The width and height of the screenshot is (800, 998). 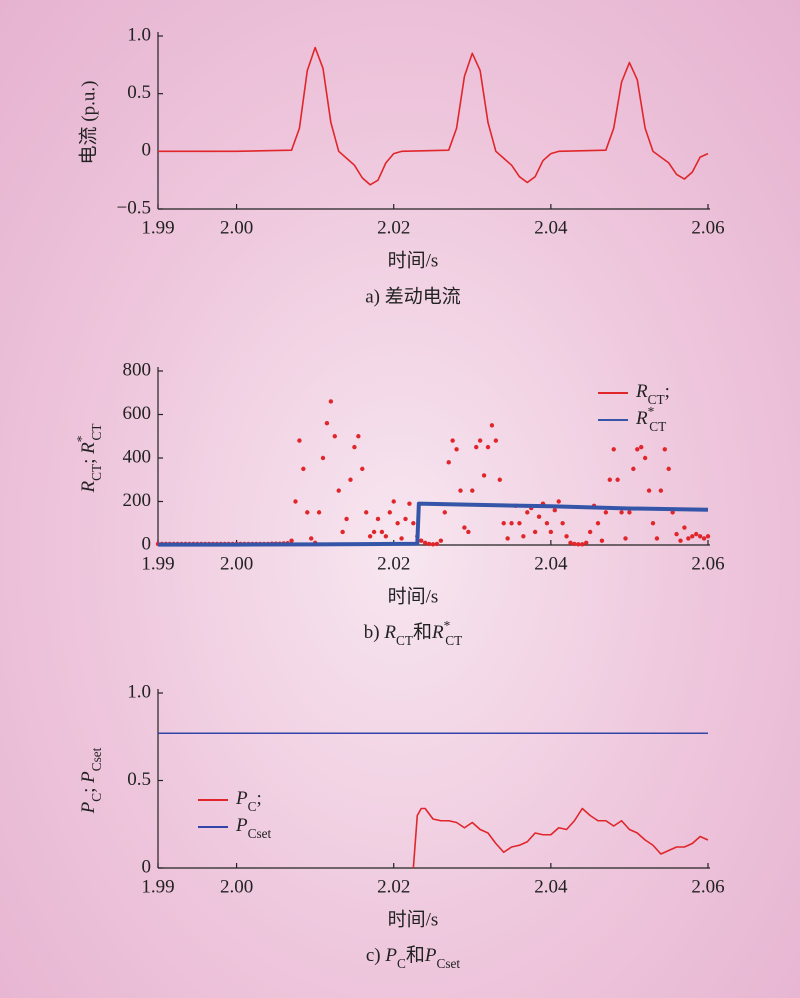 What do you see at coordinates (137, 456) in the screenshot?
I see `y-tick-label: 400` at bounding box center [137, 456].